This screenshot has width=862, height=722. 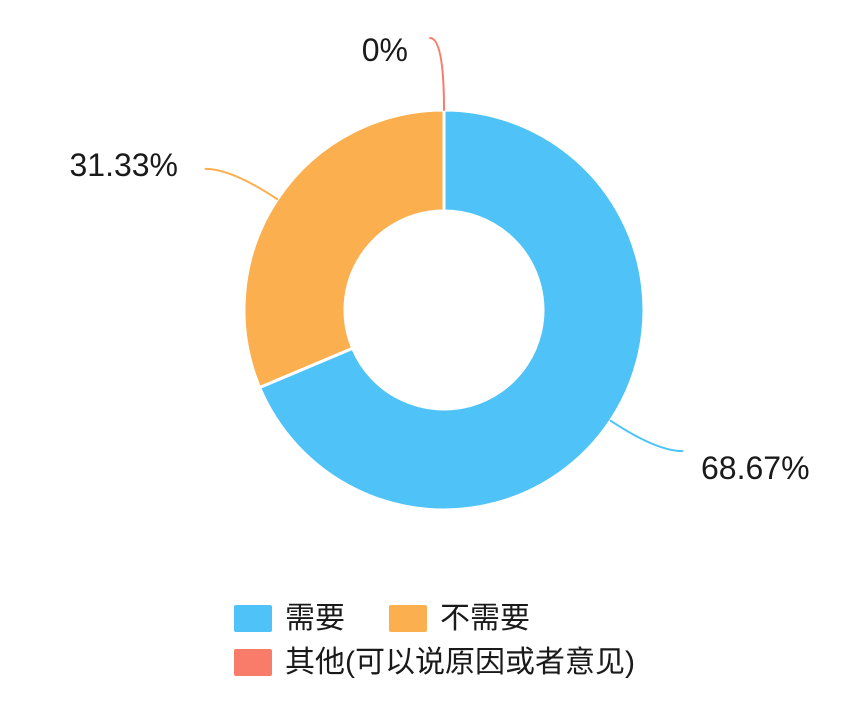 What do you see at coordinates (241, 184) in the screenshot?
I see `leader-line-not-need` at bounding box center [241, 184].